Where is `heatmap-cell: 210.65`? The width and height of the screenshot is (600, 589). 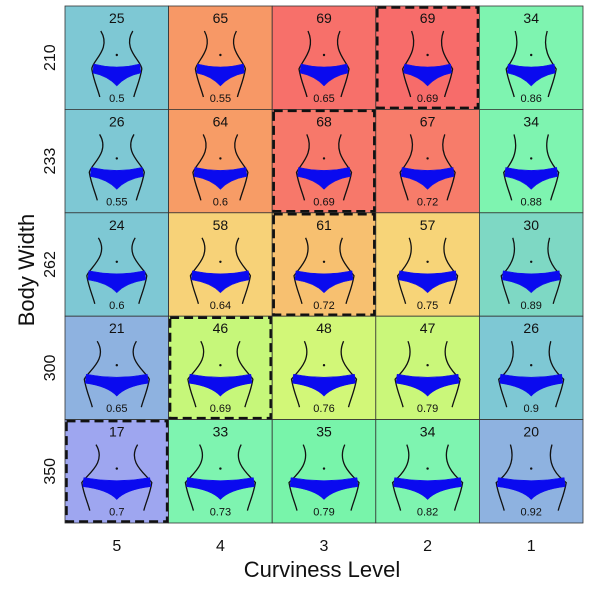
heatmap-cell: 210.65 is located at coordinates (116, 368).